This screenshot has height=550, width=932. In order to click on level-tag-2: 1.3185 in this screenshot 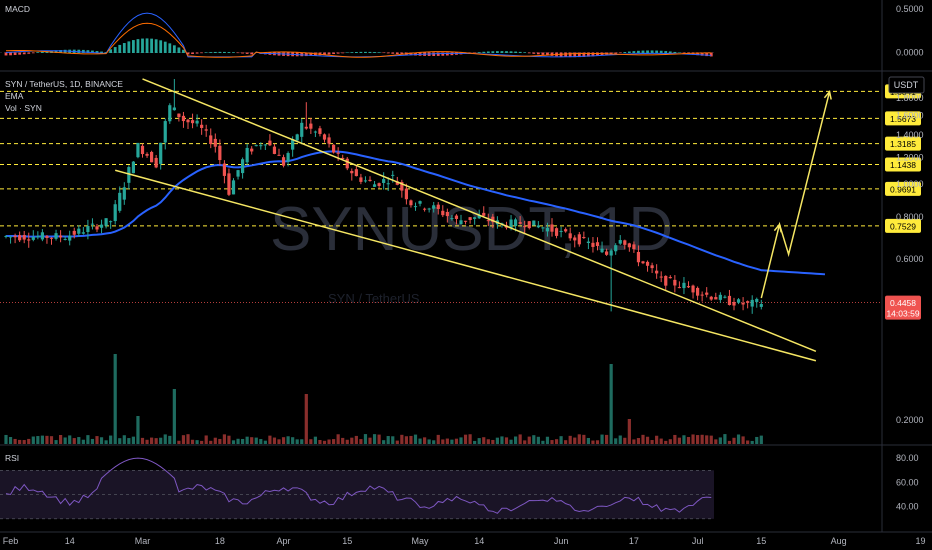, I will do `click(903, 144)`.